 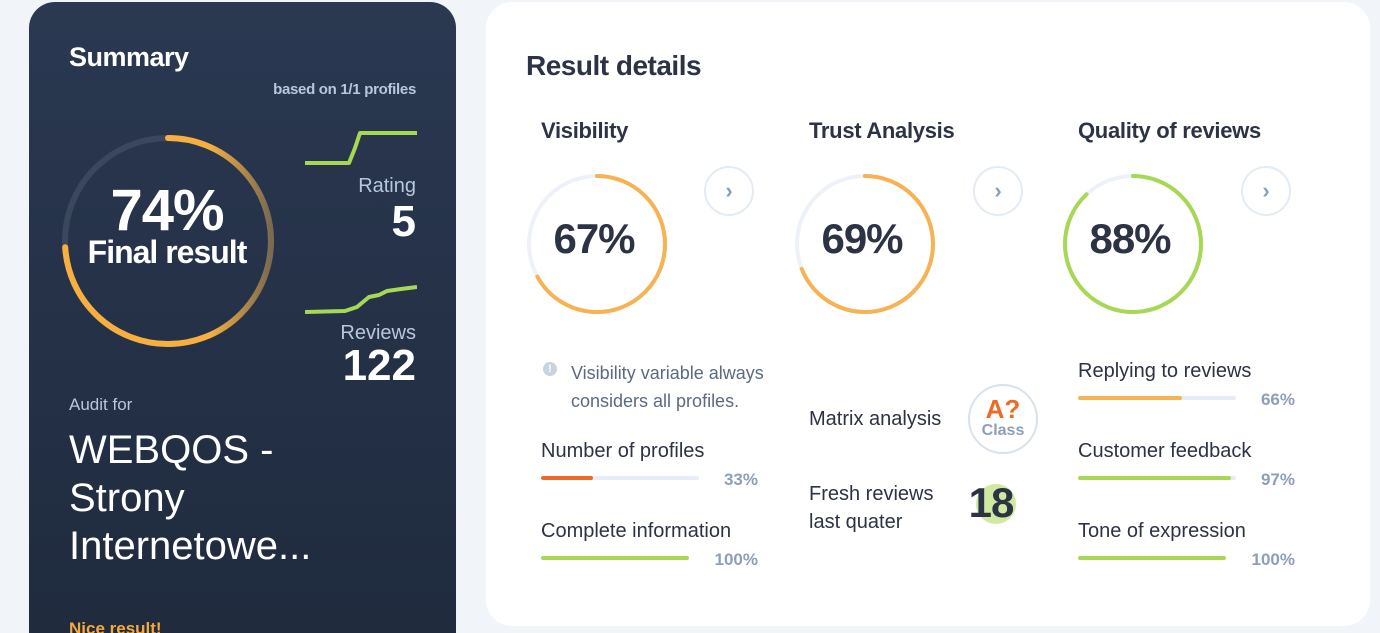 I want to click on fresh-reviews-value: 18, so click(x=991, y=502).